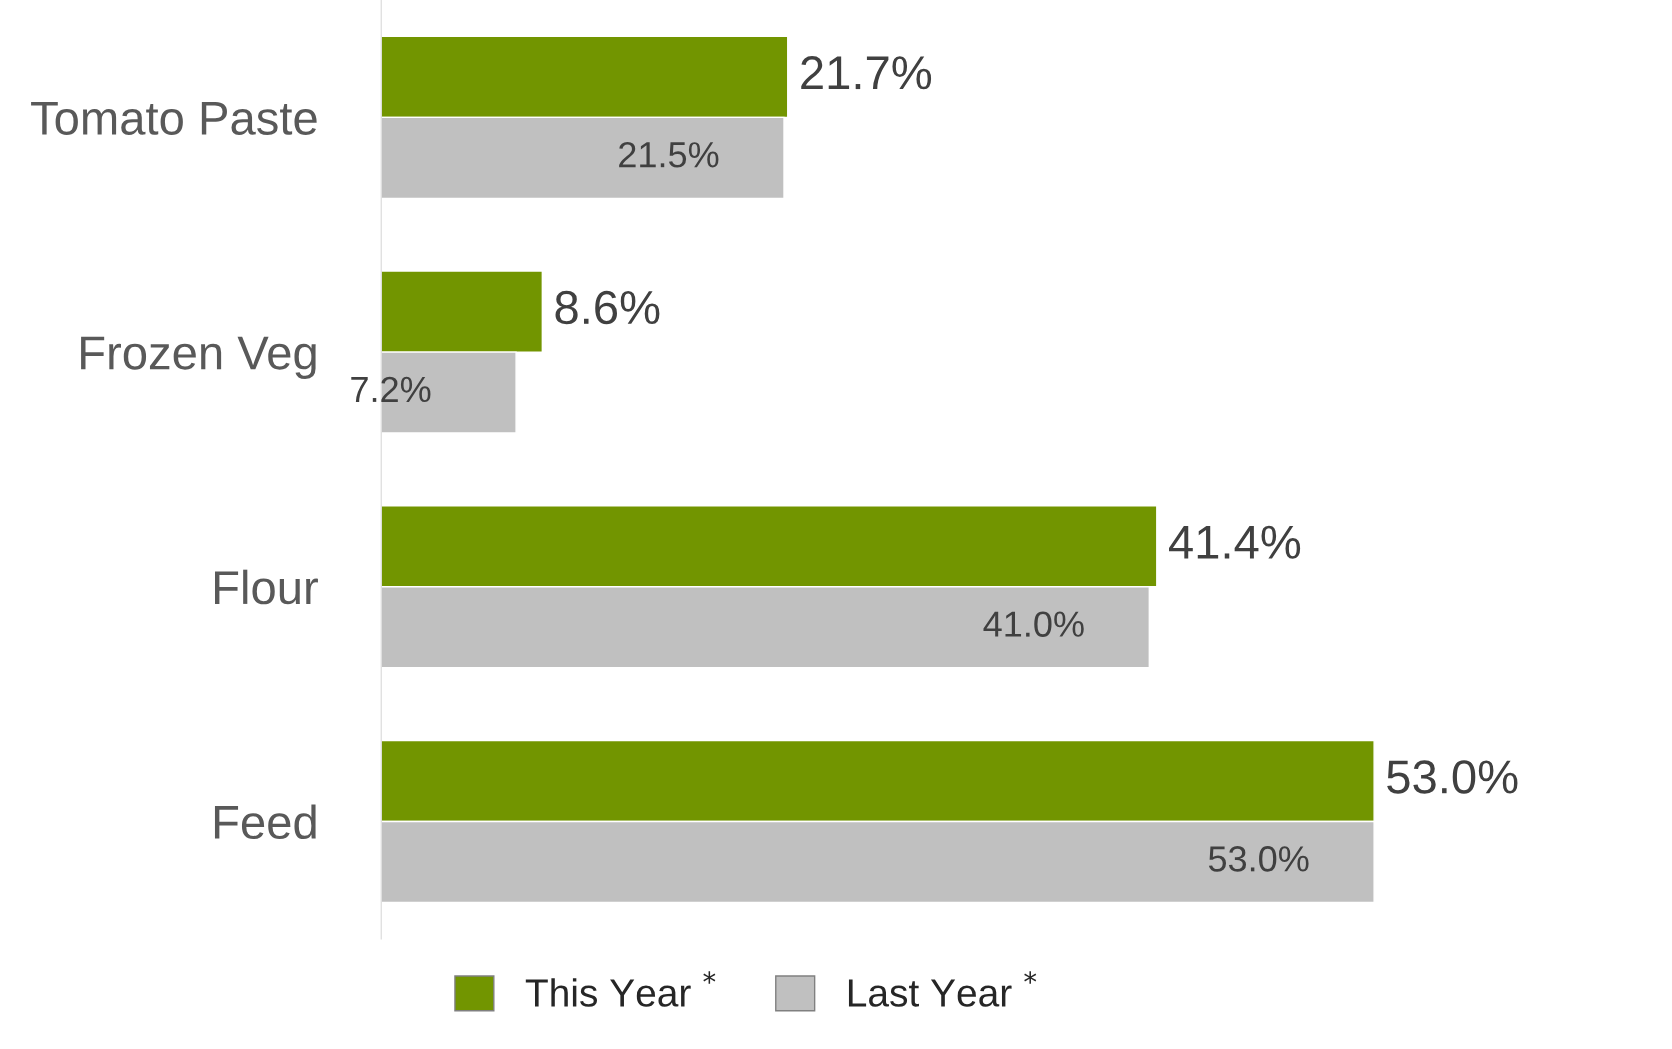 The image size is (1672, 1049). What do you see at coordinates (198, 357) in the screenshot?
I see `y-tick-label: Frozen Veg` at bounding box center [198, 357].